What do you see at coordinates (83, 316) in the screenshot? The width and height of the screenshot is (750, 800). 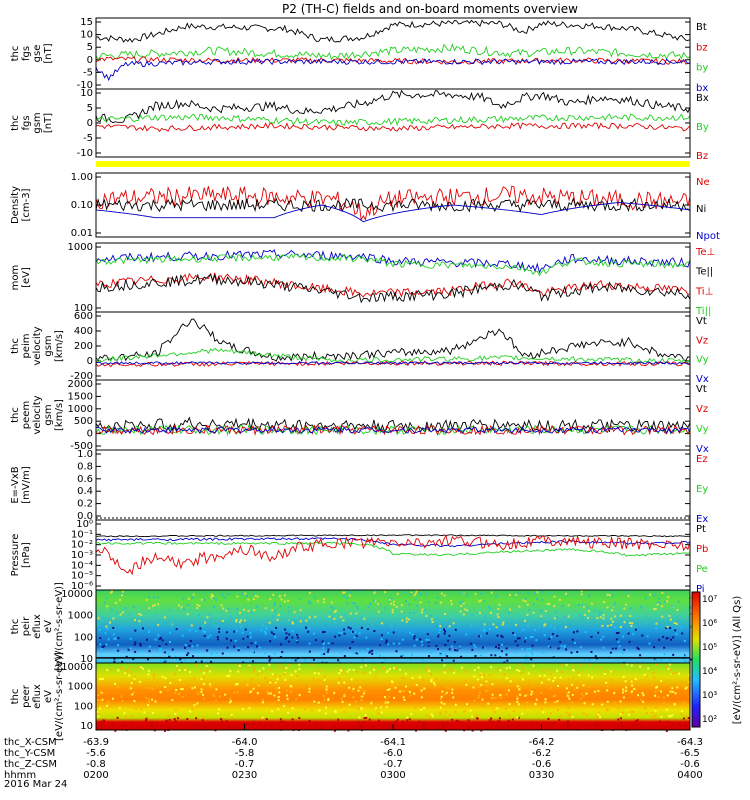 I see `ytick-p5-0: 600` at bounding box center [83, 316].